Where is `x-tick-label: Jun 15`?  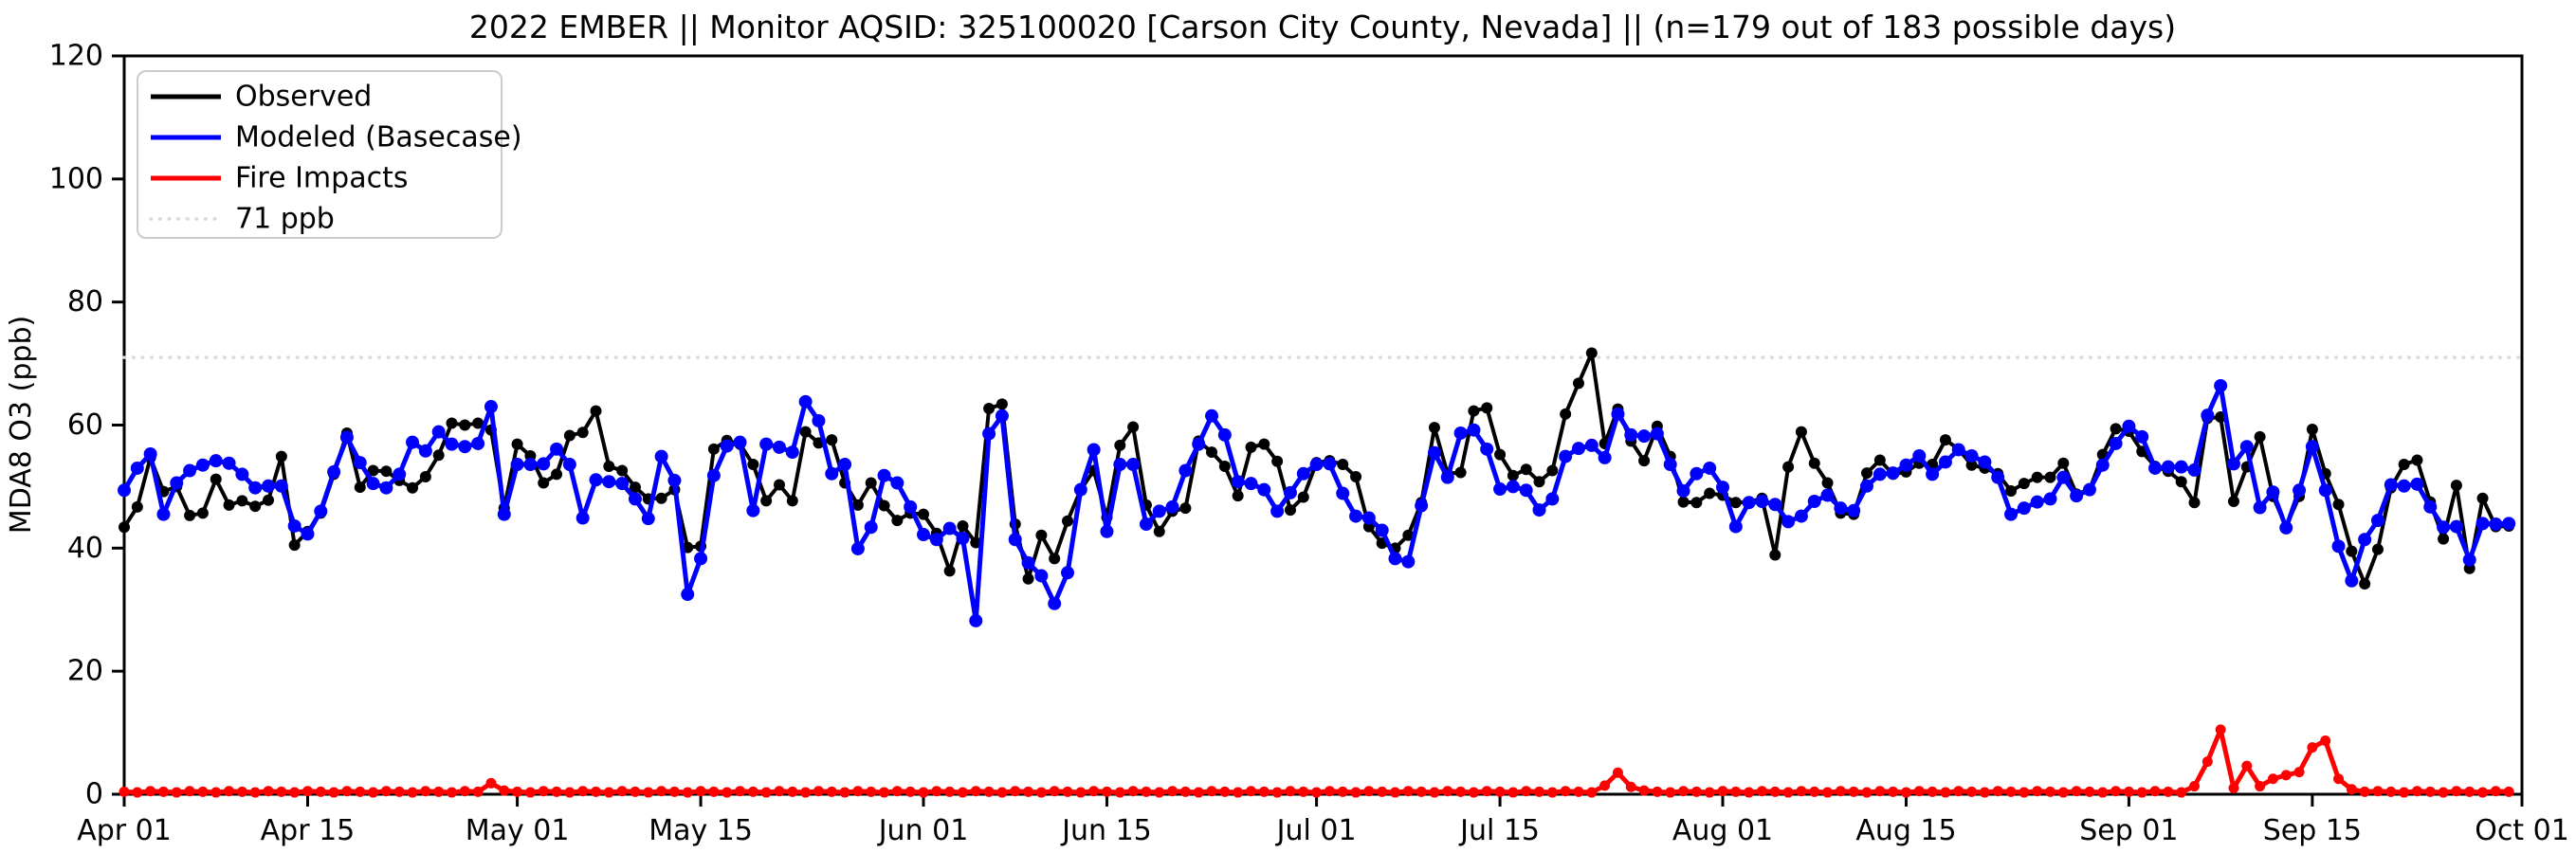 x-tick-label: Jun 15 is located at coordinates (1106, 830).